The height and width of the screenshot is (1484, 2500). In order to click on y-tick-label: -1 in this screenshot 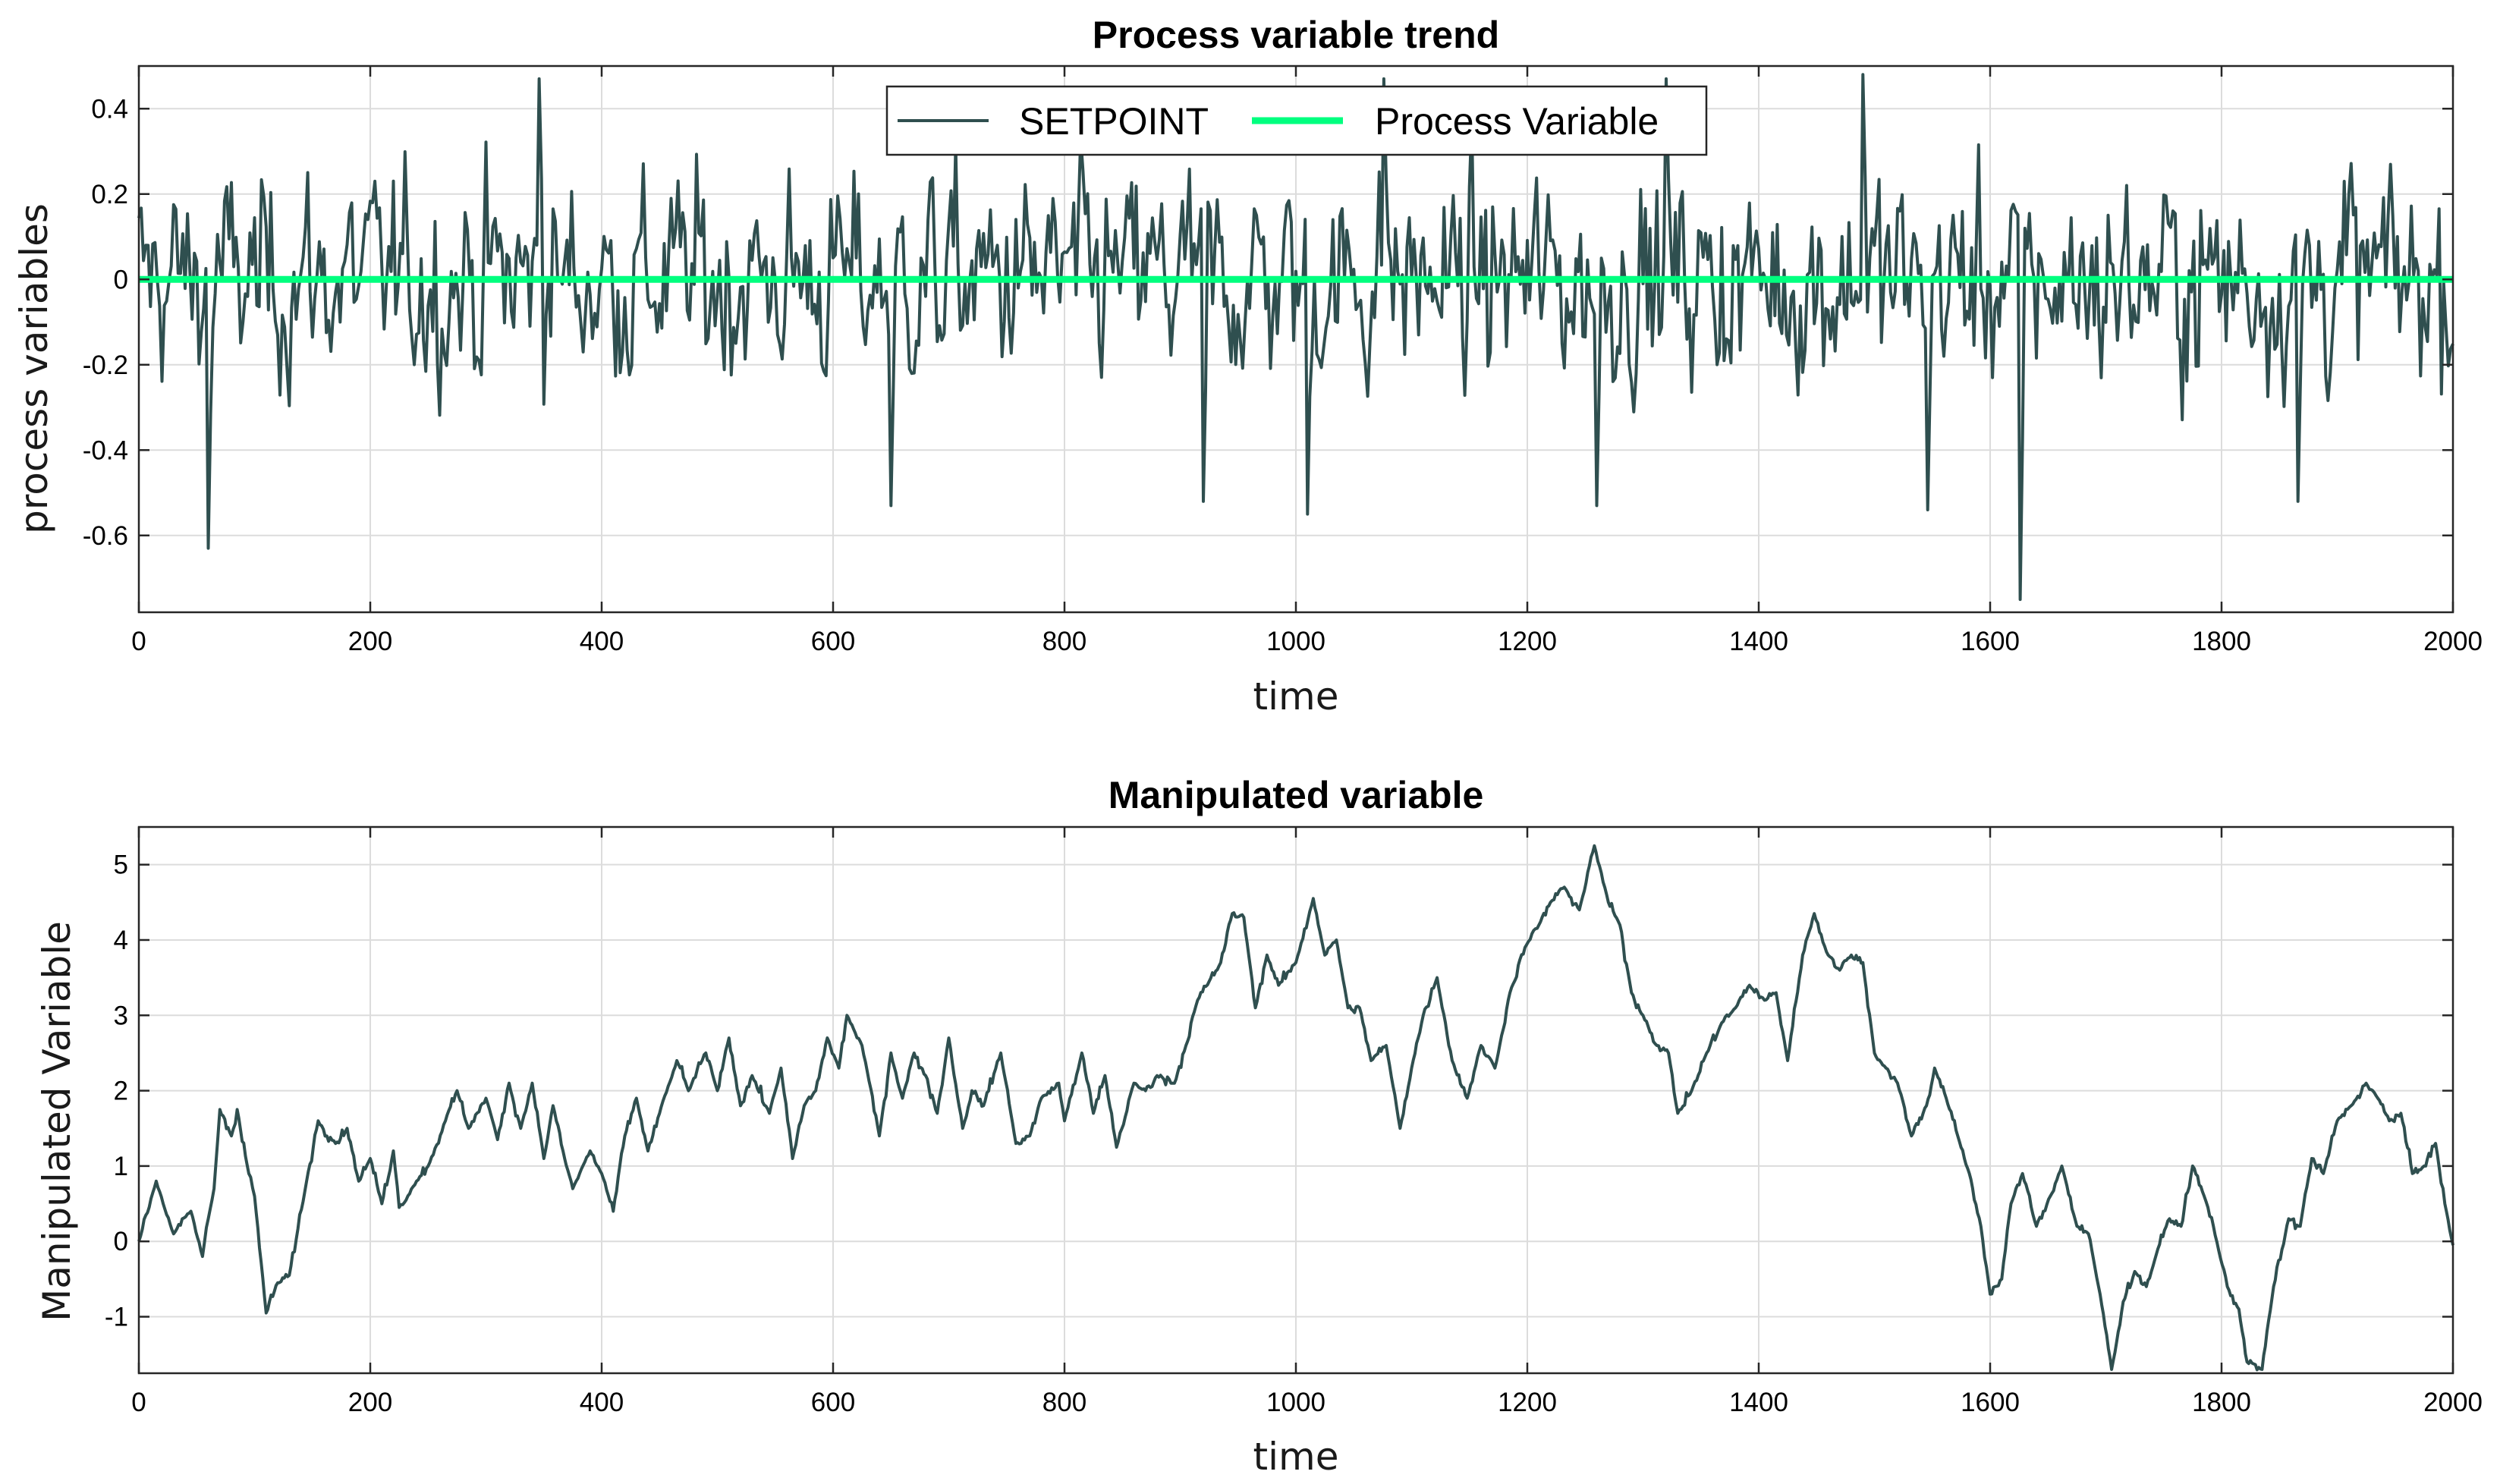, I will do `click(116, 1317)`.